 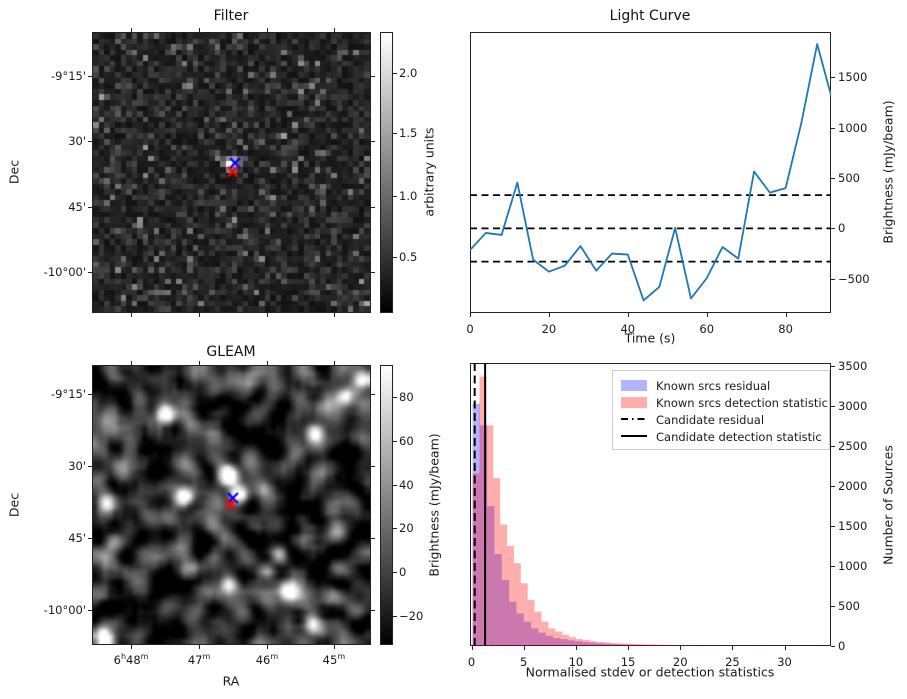 I want to click on legend-line-dashed, so click(x=634, y=419).